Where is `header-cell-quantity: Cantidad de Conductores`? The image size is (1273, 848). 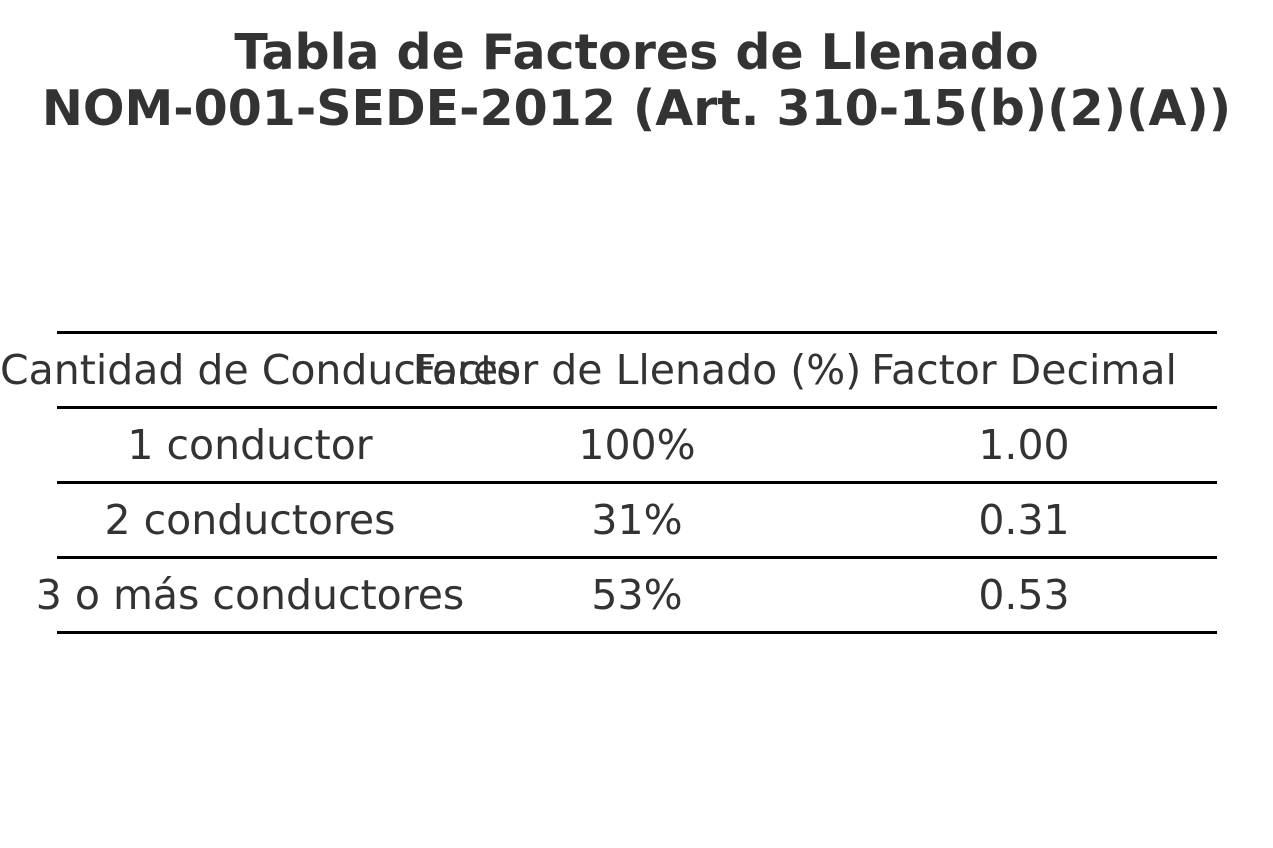
header-cell-quantity: Cantidad de Conductores is located at coordinates (260, 370).